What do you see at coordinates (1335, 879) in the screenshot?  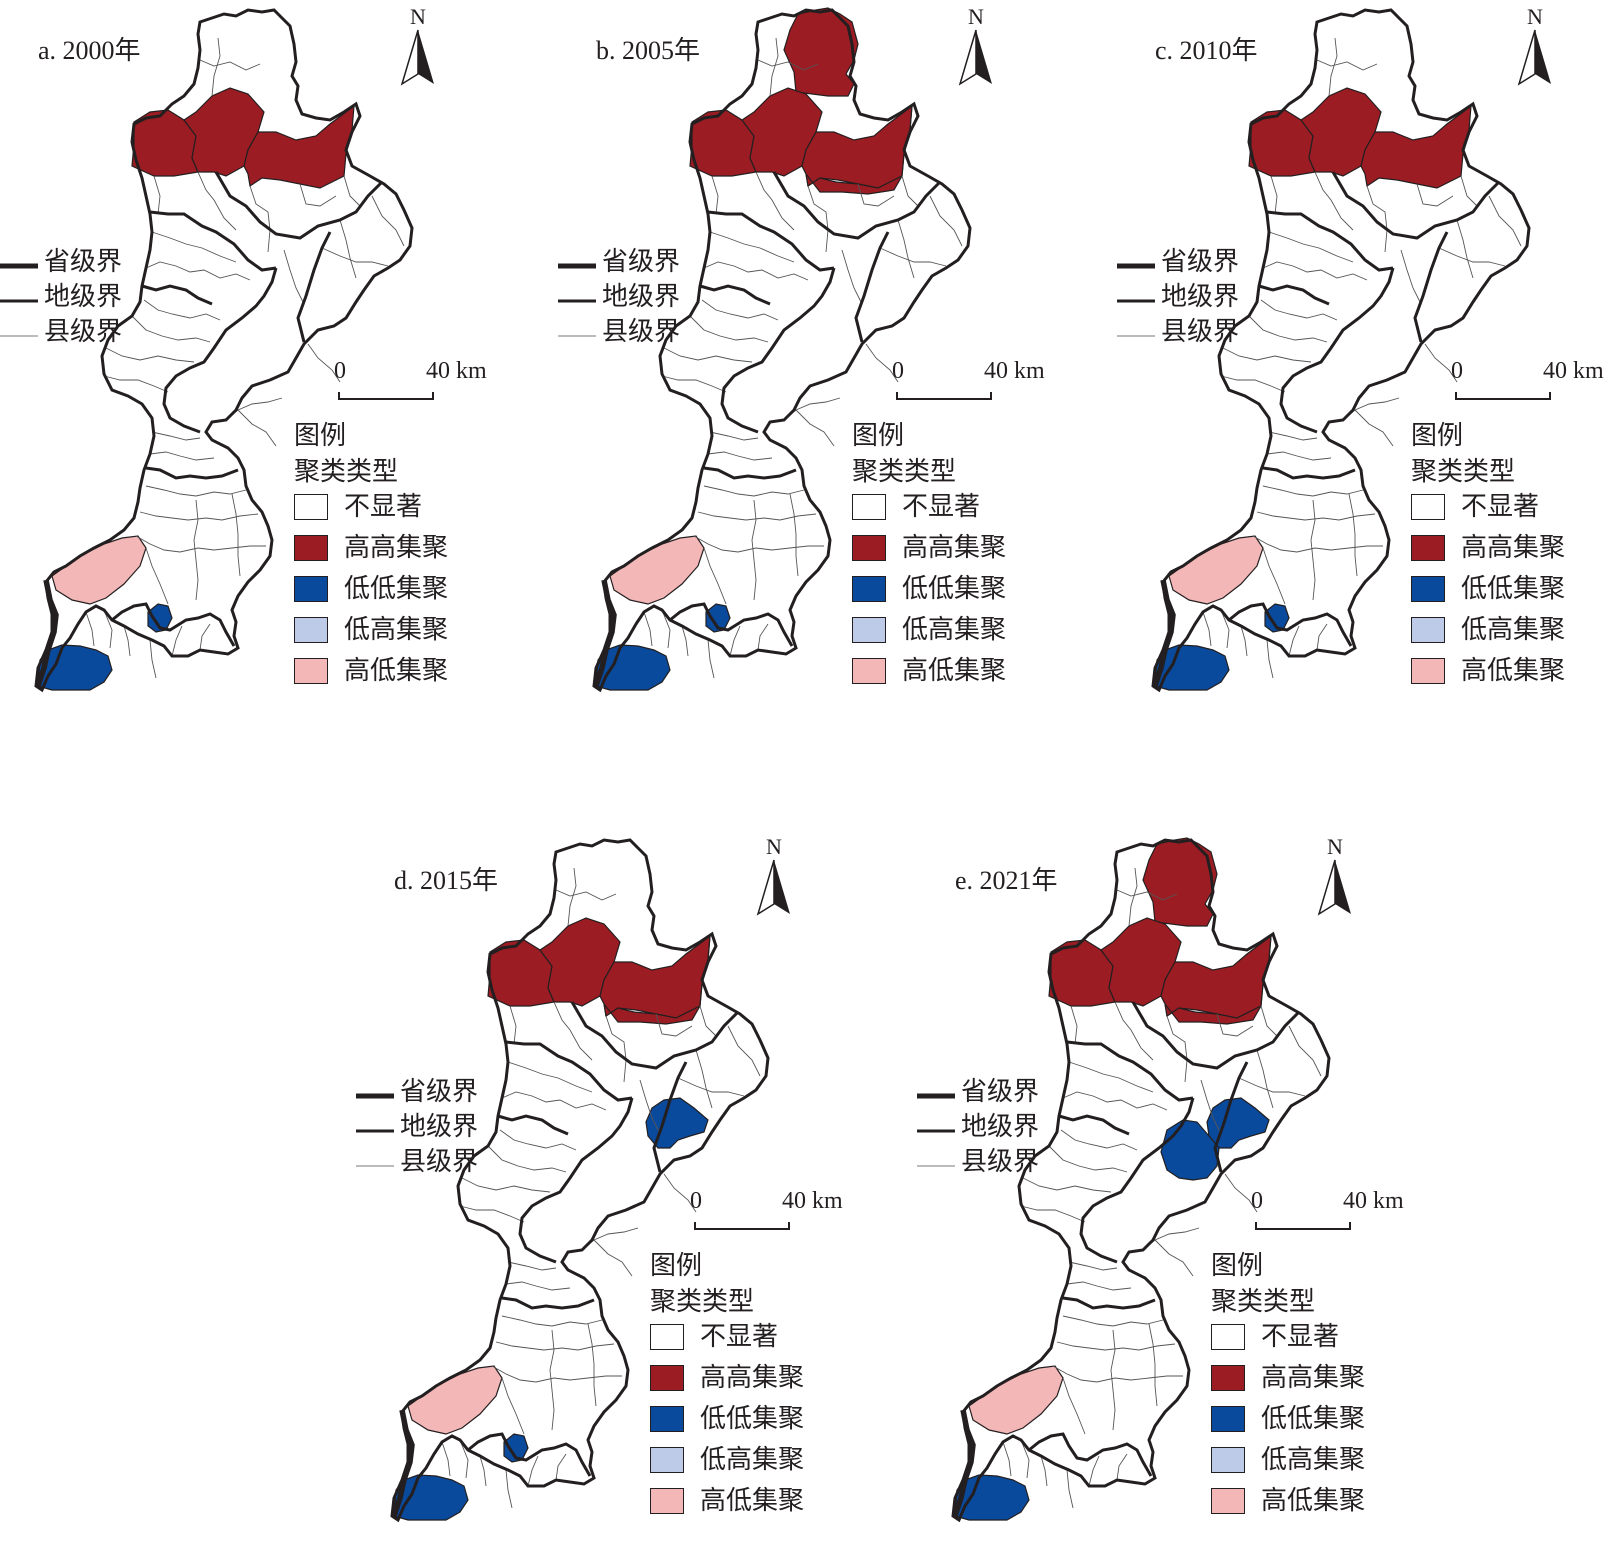 I see `north-arrow: N` at bounding box center [1335, 879].